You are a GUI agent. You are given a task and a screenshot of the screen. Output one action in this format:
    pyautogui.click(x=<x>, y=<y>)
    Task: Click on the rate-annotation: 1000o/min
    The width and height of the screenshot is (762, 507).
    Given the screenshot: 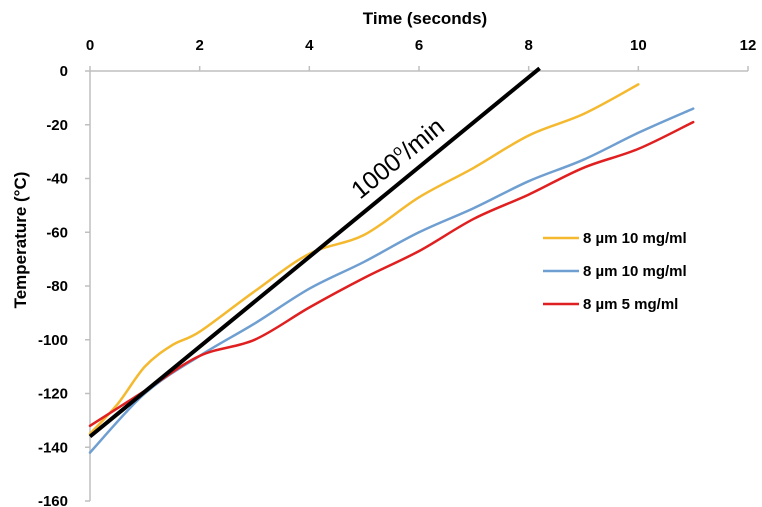 What is the action you would take?
    pyautogui.click(x=397, y=158)
    